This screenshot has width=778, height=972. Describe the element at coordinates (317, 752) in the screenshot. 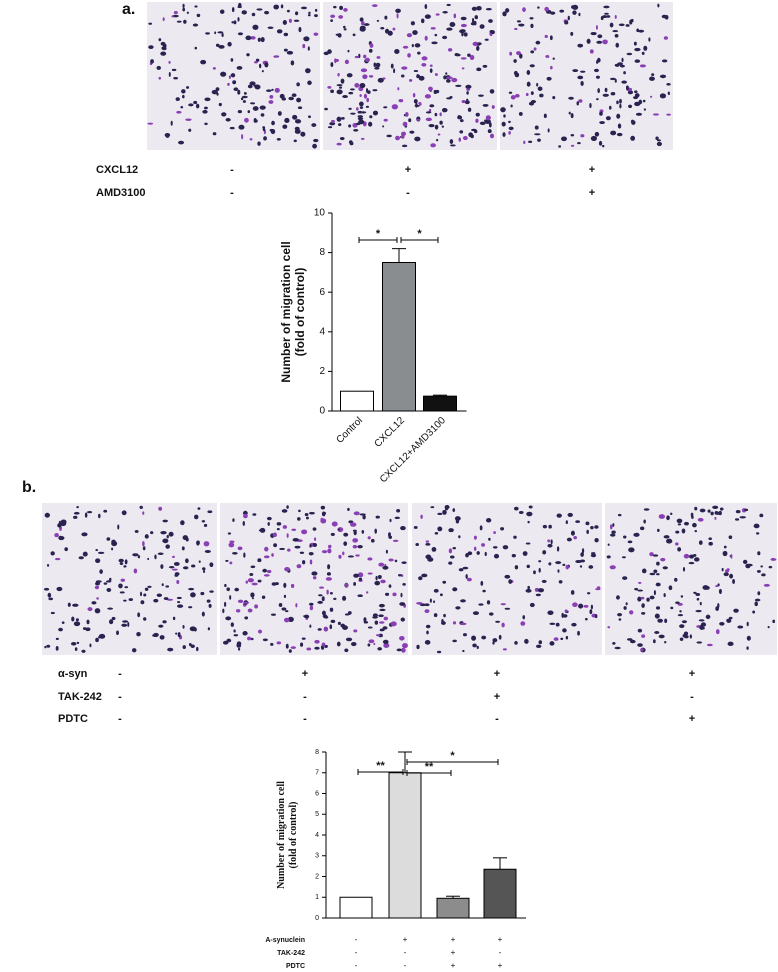

I see `y-tick-label: 8` at that location.